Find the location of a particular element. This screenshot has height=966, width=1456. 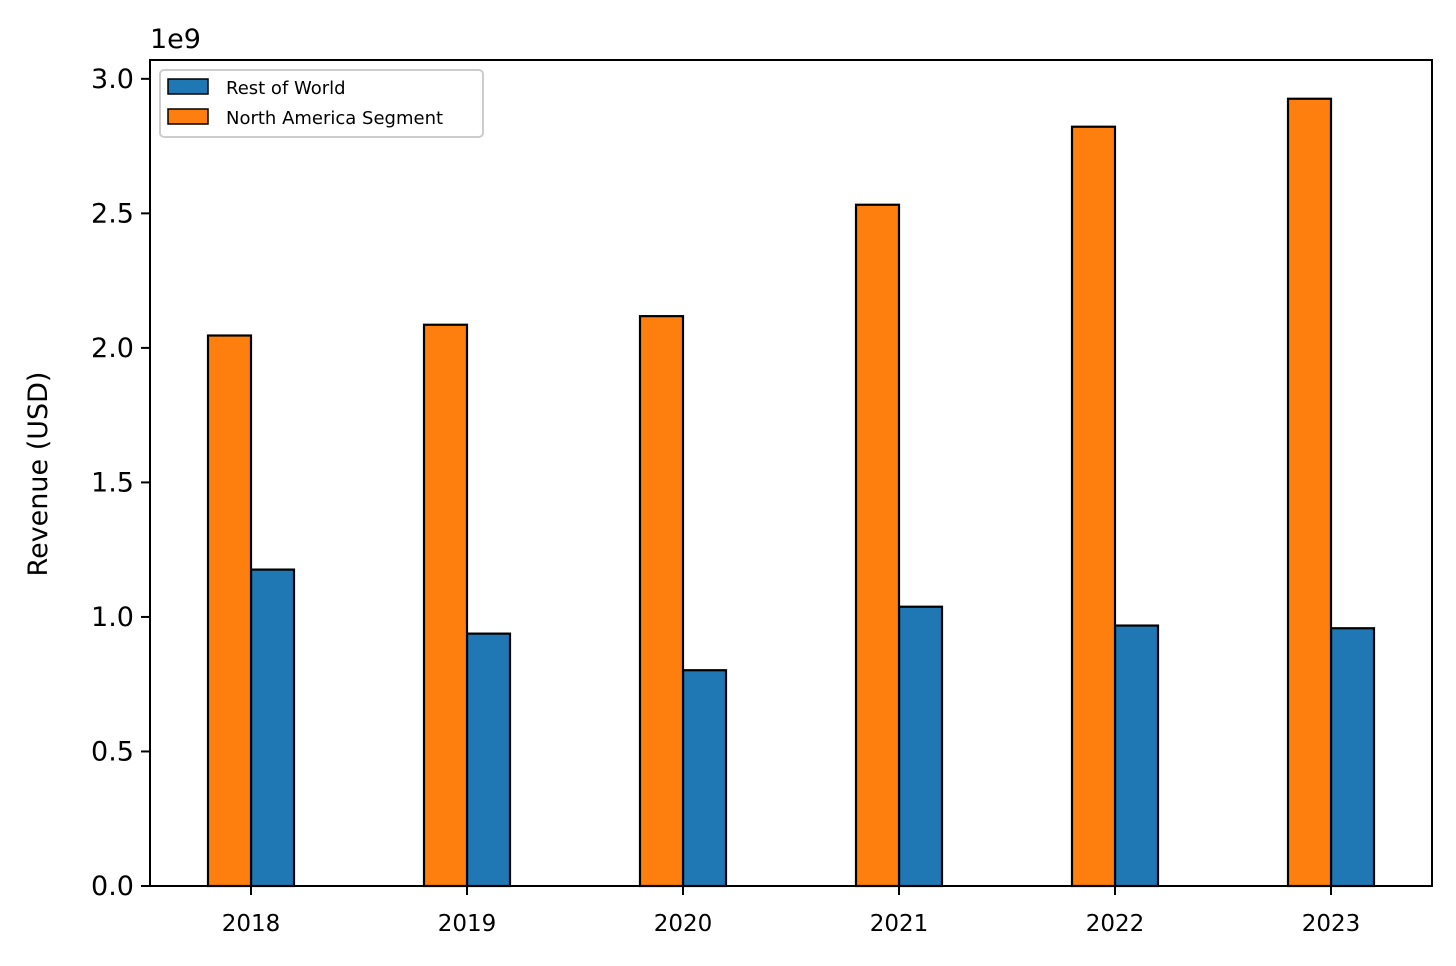

bar-rest-of-world-2020 is located at coordinates (704, 778).